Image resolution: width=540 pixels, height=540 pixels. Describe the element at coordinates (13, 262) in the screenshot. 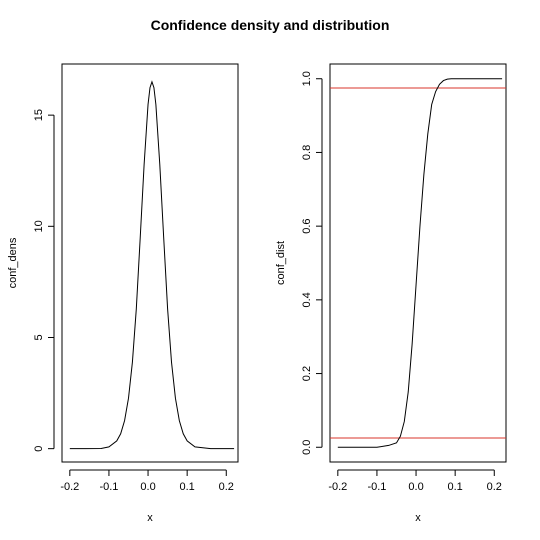

I see `density-y-axis-label: conf_dens` at that location.